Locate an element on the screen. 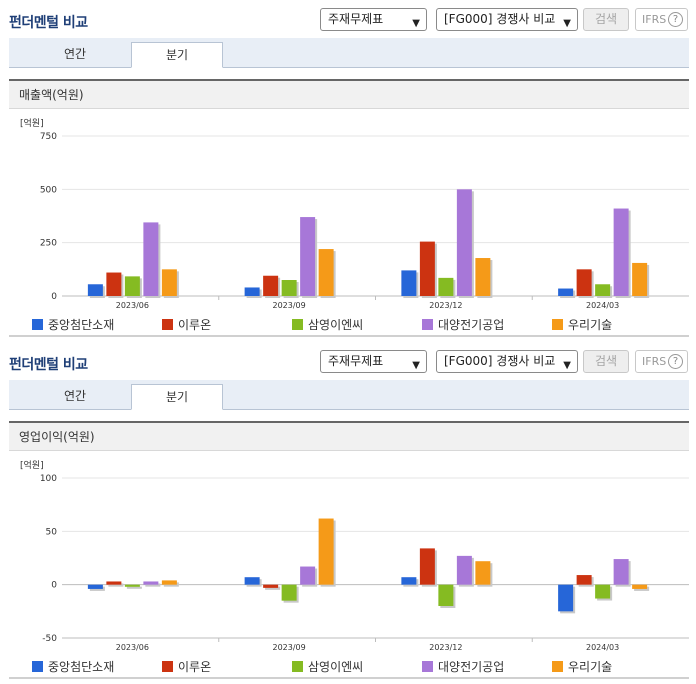  x-tick-label: 2024/03 is located at coordinates (602, 647).